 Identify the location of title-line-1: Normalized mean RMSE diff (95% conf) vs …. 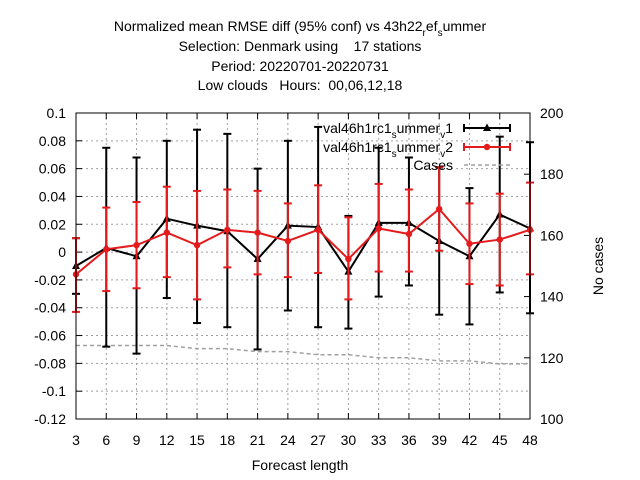
(300, 28).